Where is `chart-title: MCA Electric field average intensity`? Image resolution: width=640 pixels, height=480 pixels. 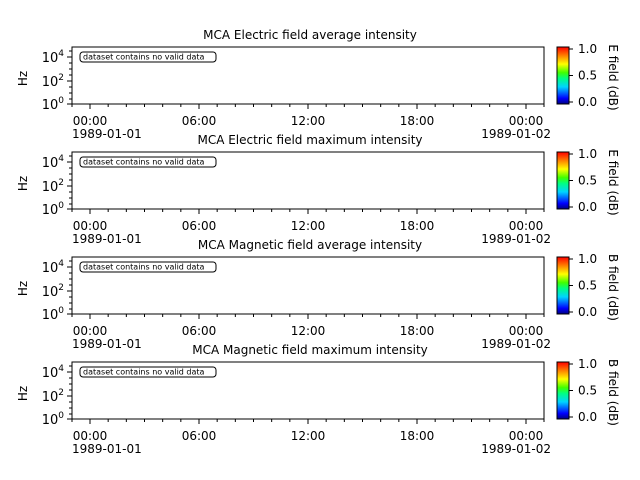
chart-title: MCA Electric field average intensity is located at coordinates (310, 35).